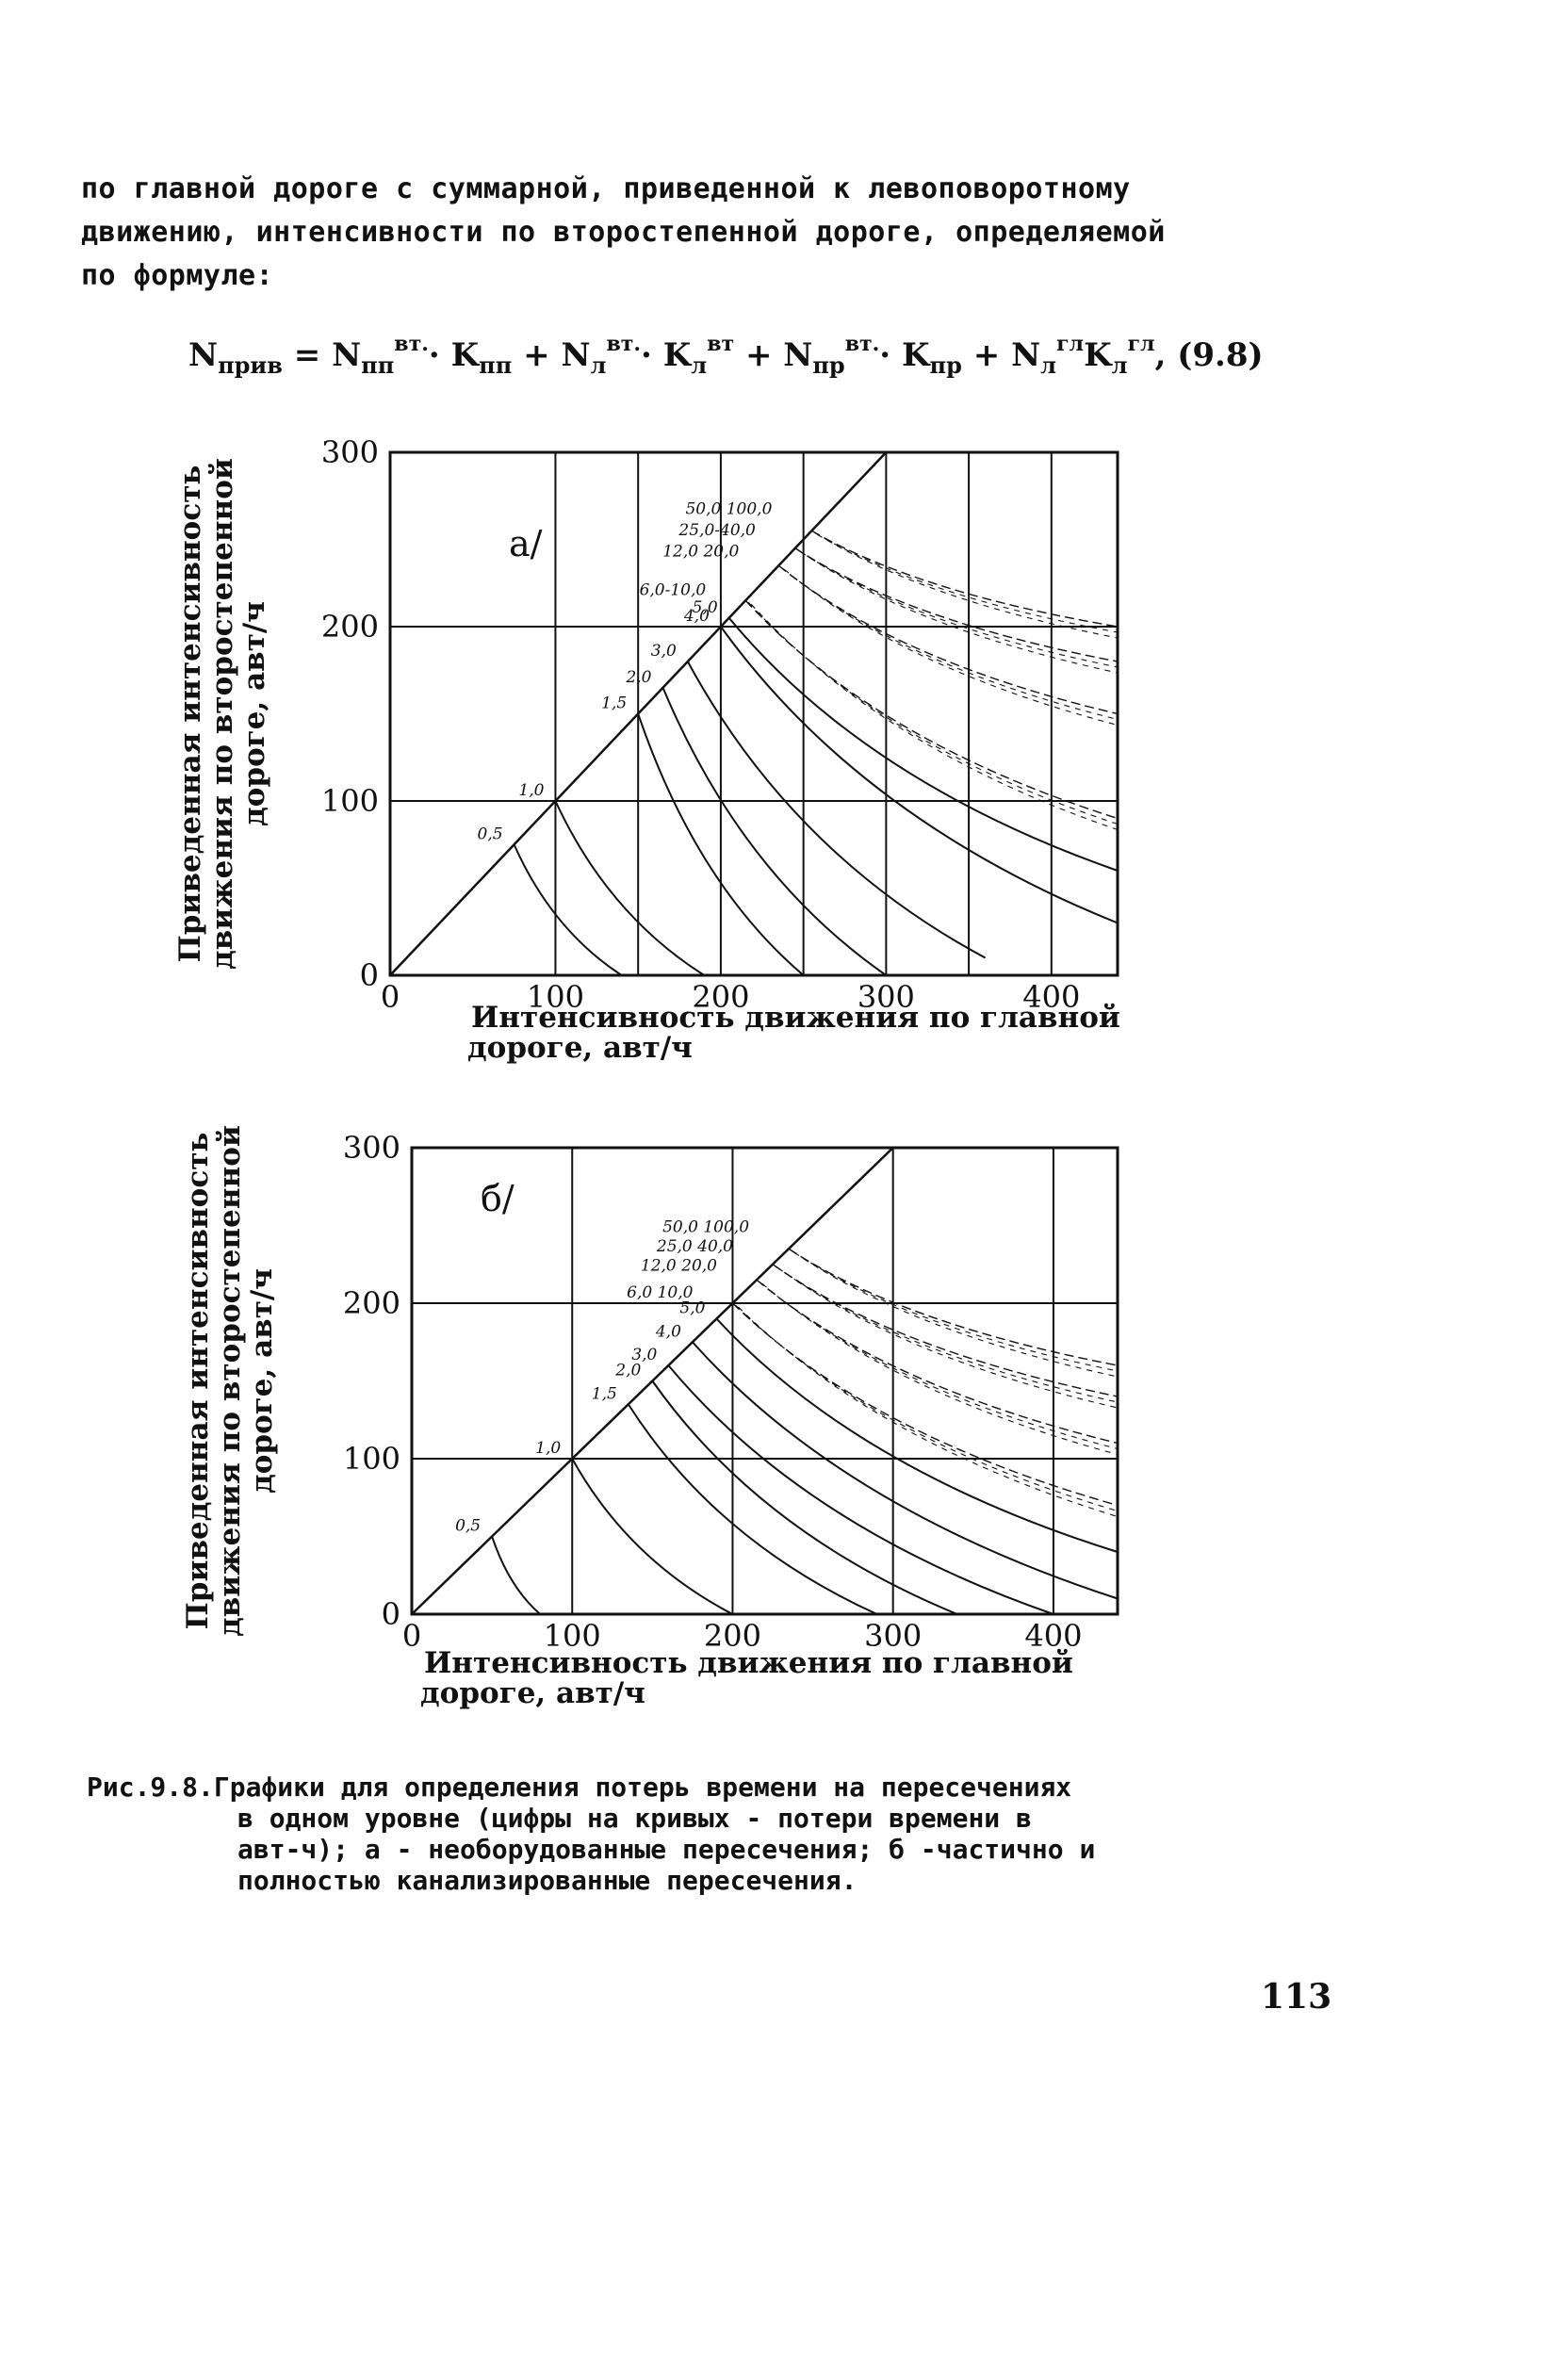 This screenshot has width=1568, height=2368. I want to click on paragraph-line: по формуле:, so click(177, 275).